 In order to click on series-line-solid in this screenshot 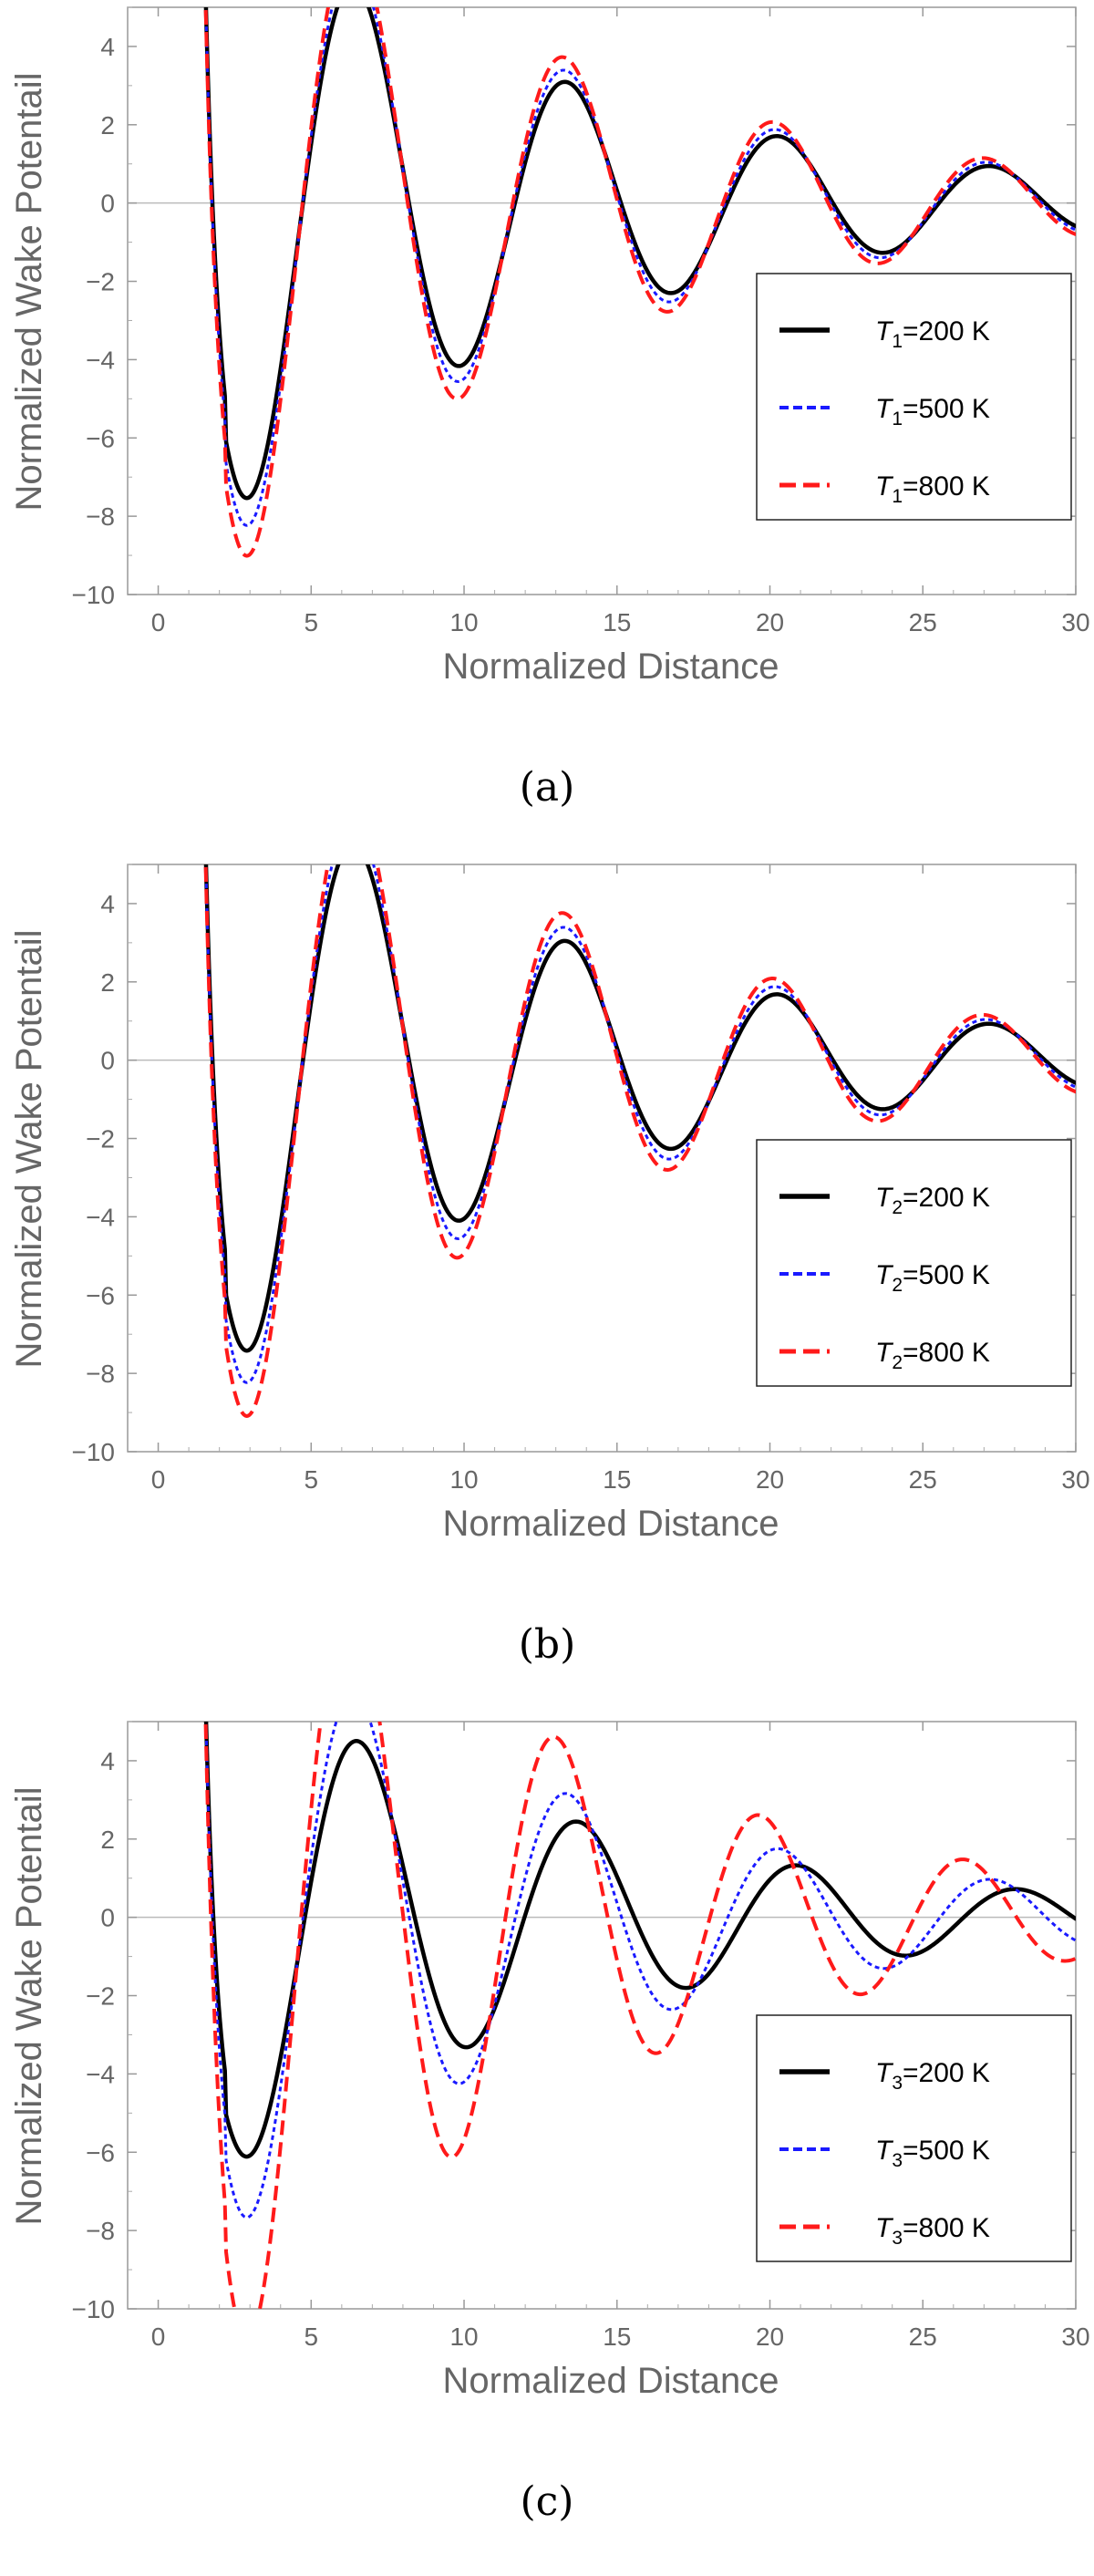, I will do `click(639, 1940)`.